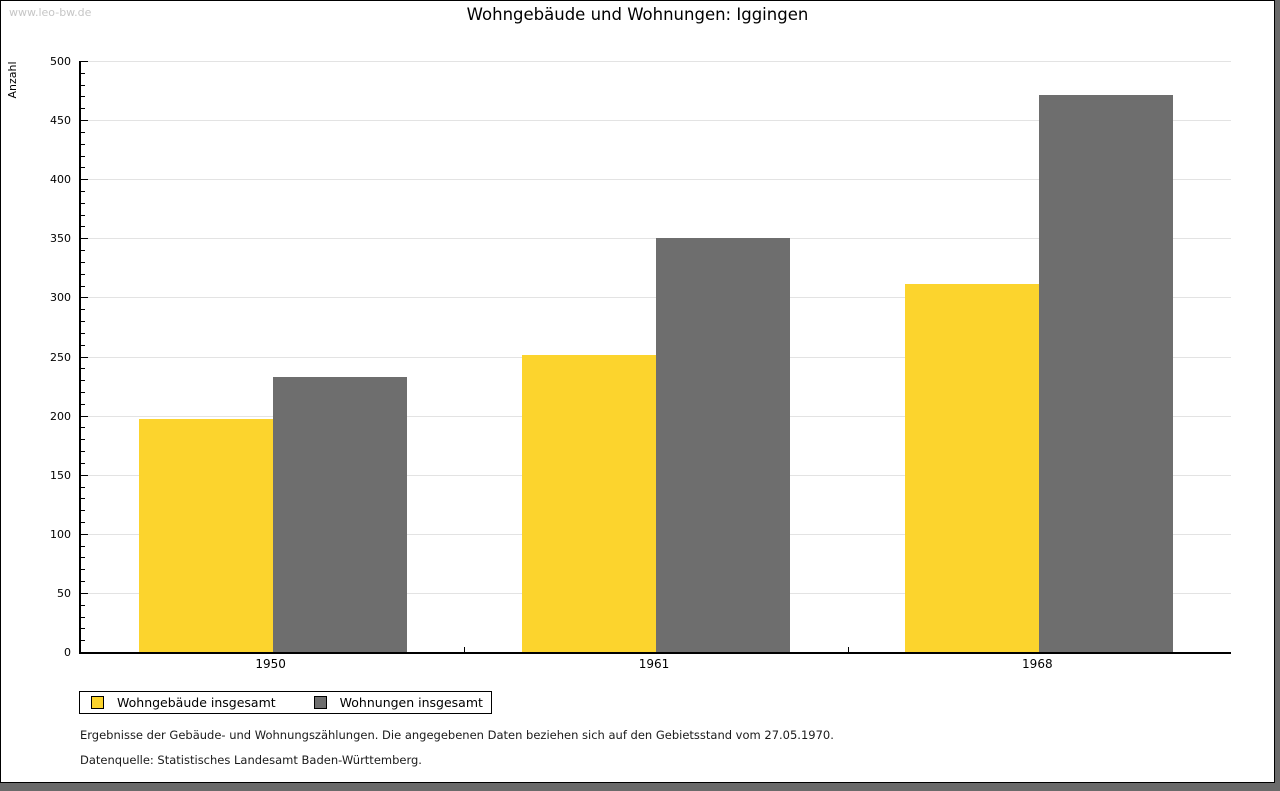 The image size is (1280, 791). I want to click on legend-swatch-yellow-icon, so click(97, 702).